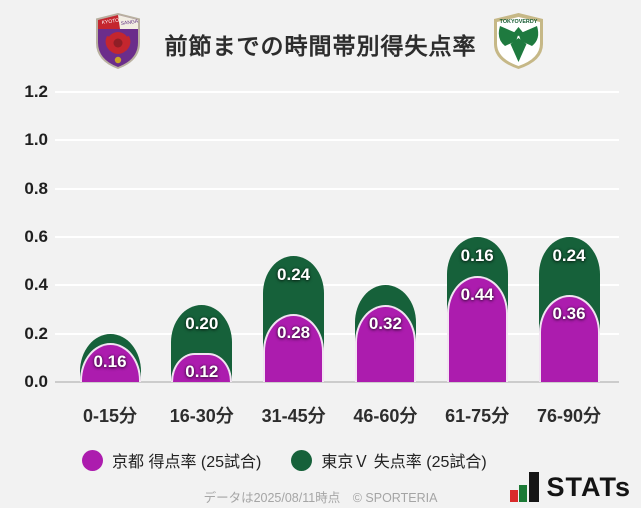  I want to click on y-tick-label-0.6: 0.6, so click(36, 236).